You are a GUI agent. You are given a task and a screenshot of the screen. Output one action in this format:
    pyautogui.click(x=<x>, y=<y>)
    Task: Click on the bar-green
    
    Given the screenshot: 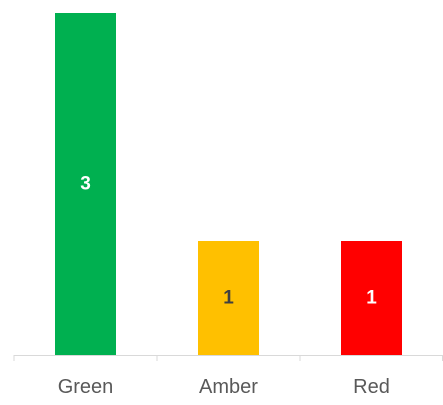 What is the action you would take?
    pyautogui.click(x=85, y=184)
    